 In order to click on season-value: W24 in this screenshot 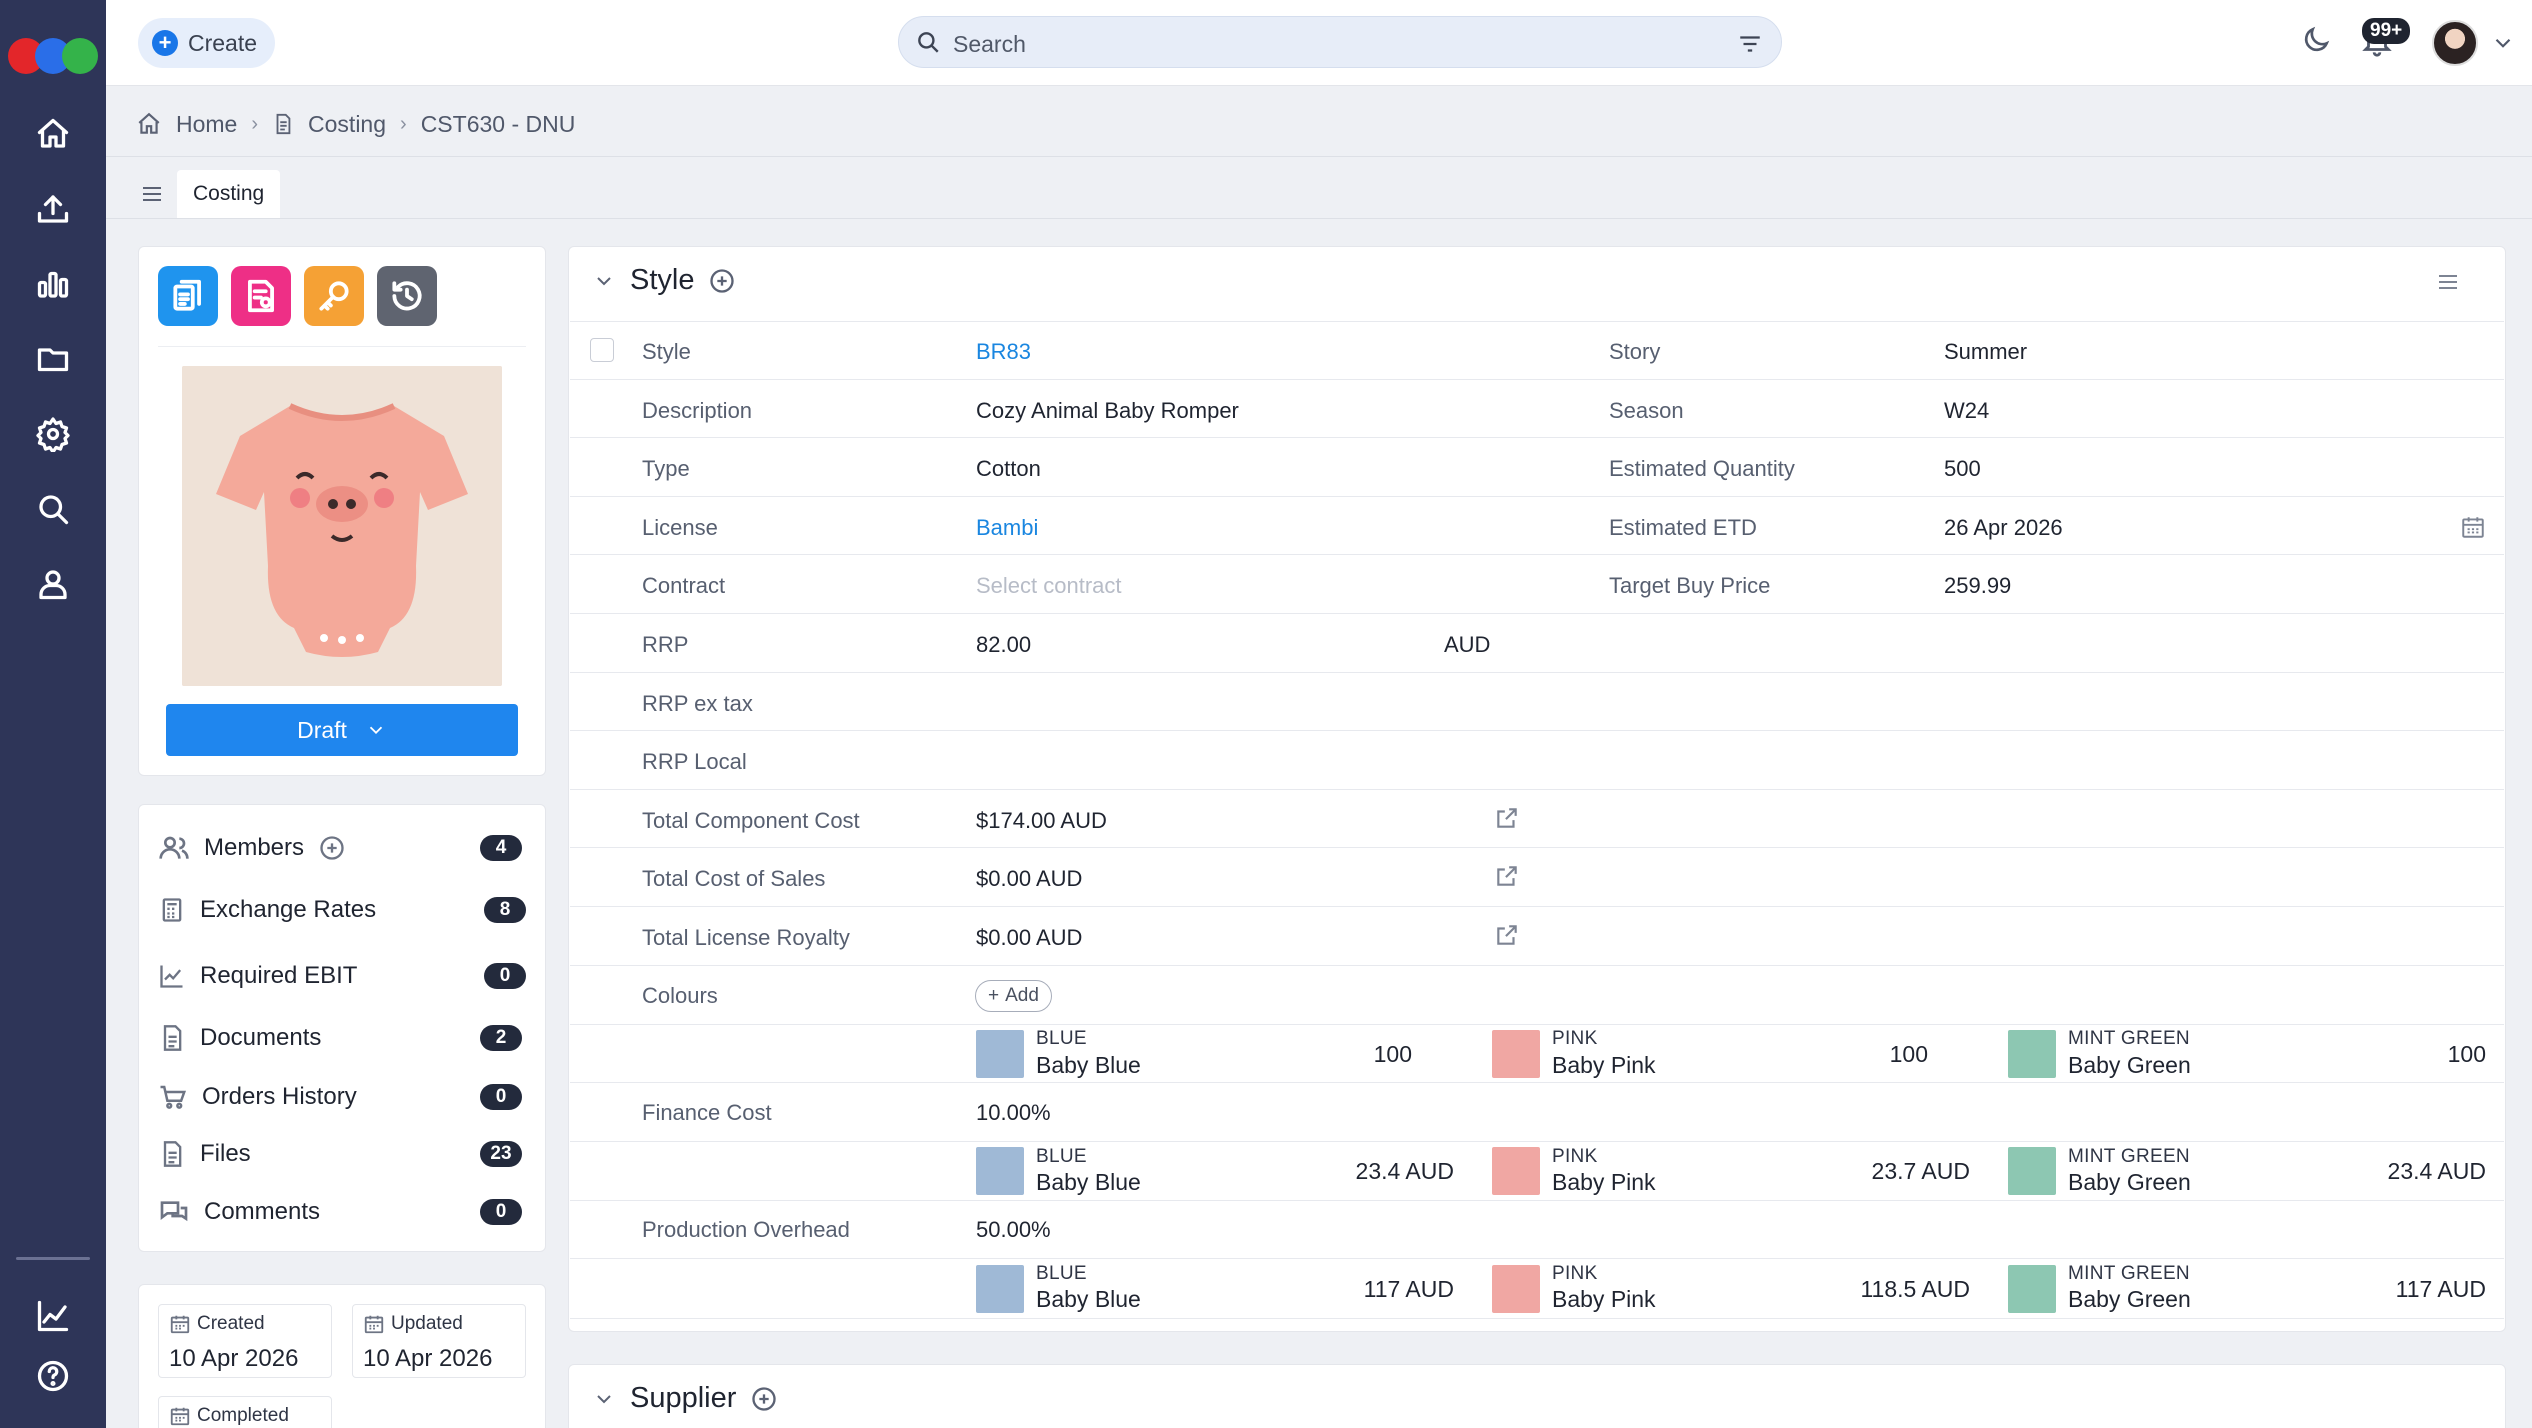, I will do `click(1967, 410)`.